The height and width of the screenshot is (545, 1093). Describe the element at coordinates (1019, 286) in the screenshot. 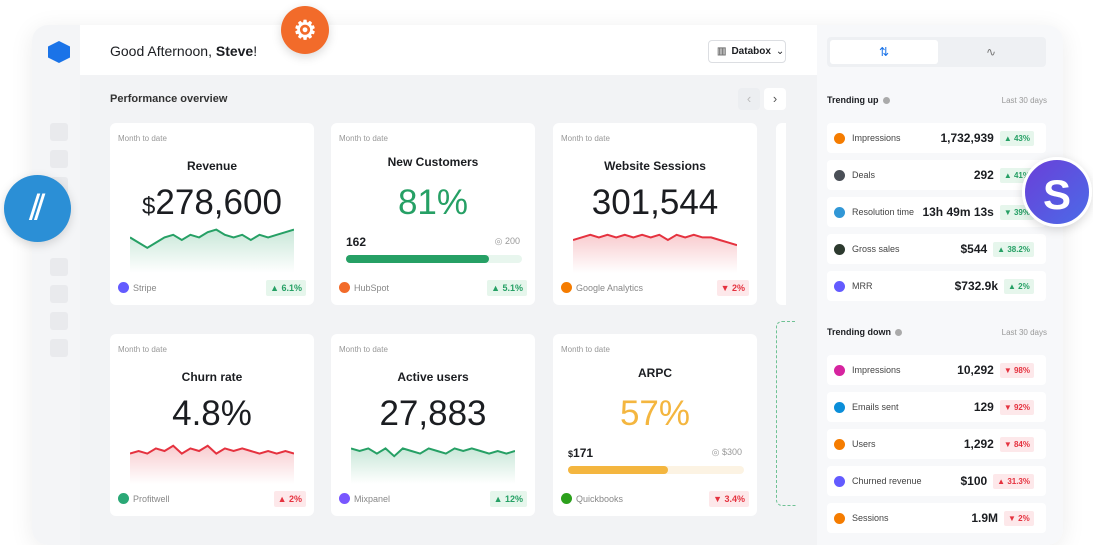

I see `change-badge: ▲ 2%` at that location.